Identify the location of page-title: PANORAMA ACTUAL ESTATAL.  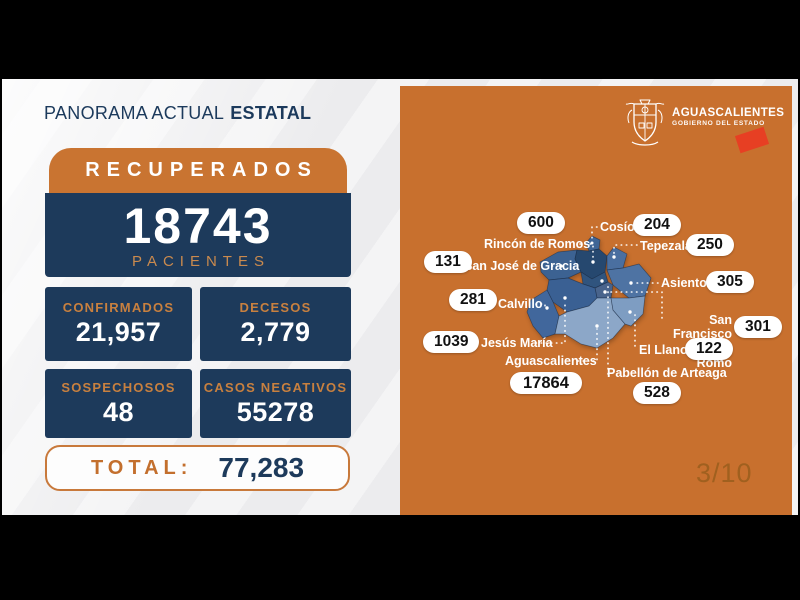
(177, 113).